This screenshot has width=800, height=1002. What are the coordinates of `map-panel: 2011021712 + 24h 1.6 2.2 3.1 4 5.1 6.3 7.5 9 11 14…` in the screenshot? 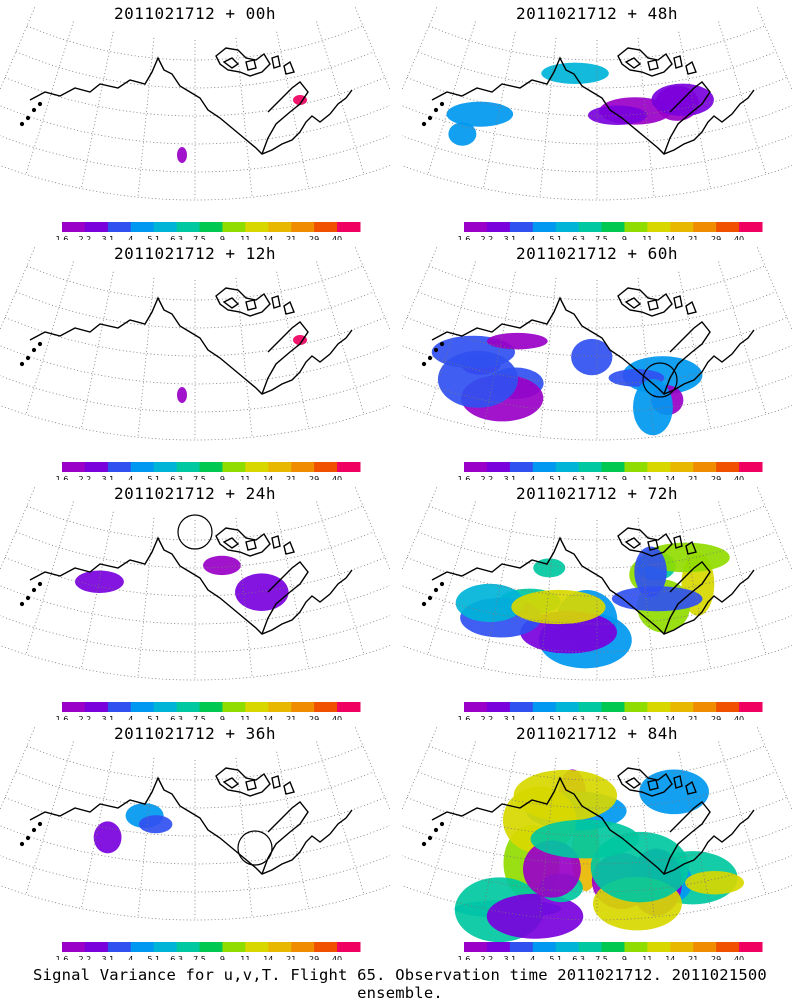 It's located at (195, 600).